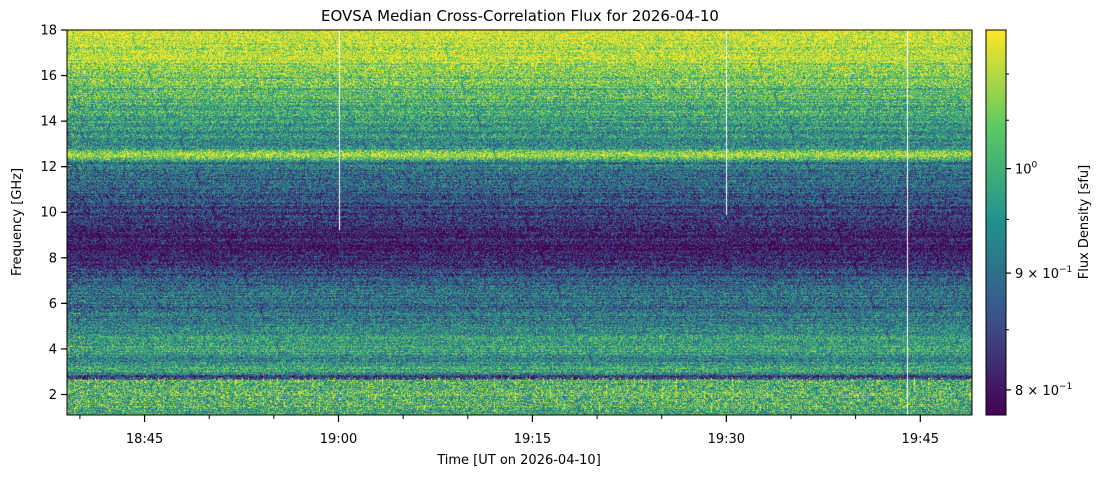 The height and width of the screenshot is (477, 1101). I want to click on colorbar-title: Flux Density [sfu], so click(1084, 222).